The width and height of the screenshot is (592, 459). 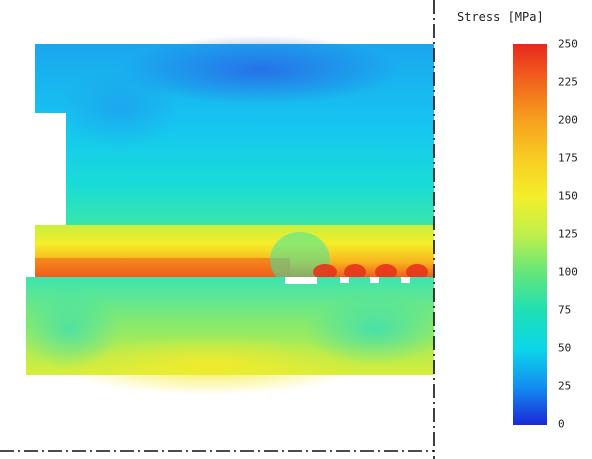 I want to click on colorbar-tick-label: 250, so click(x=568, y=44).